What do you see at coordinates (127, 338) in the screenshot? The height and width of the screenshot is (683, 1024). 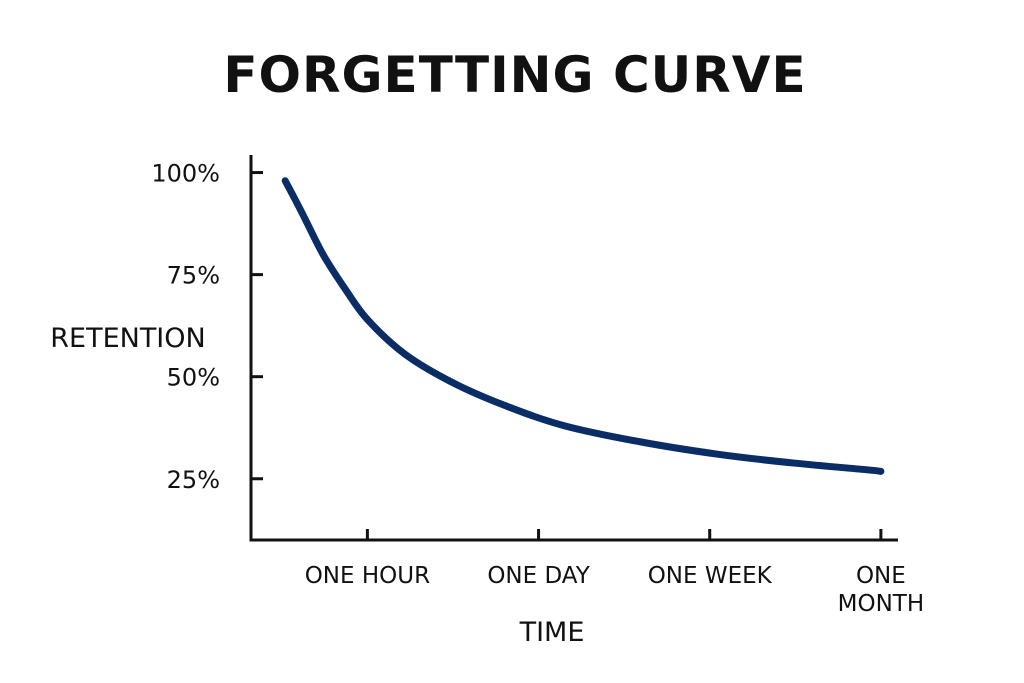 I see `y-axis-label: RETENTION` at bounding box center [127, 338].